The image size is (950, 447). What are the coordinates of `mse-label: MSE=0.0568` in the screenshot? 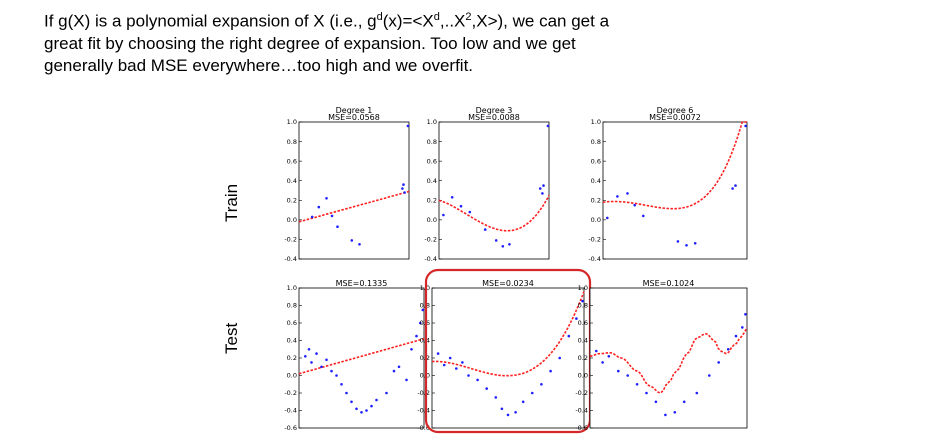 It's located at (354, 117).